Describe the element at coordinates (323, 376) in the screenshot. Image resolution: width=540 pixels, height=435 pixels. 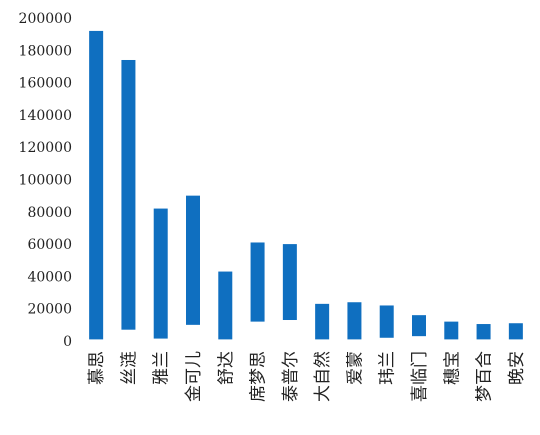
I see `x-tick-label: 大自然` at that location.